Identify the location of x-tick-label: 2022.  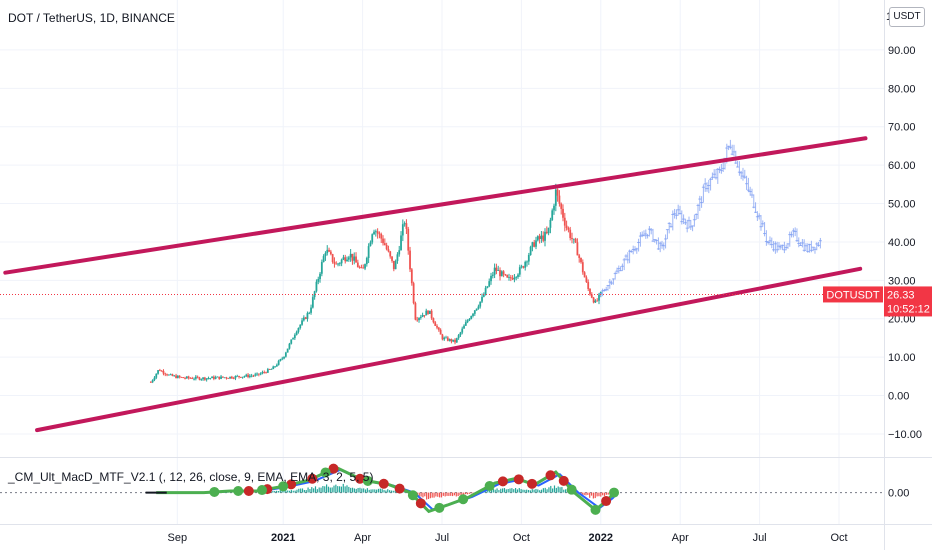
(601, 538).